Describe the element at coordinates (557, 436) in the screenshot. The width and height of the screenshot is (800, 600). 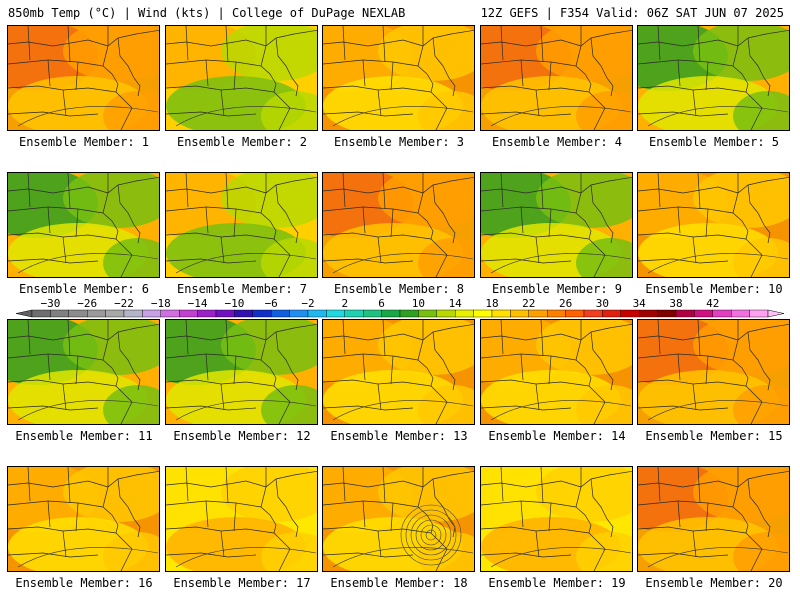
I see `ensemble-member-label: Ensemble Member: 14` at that location.